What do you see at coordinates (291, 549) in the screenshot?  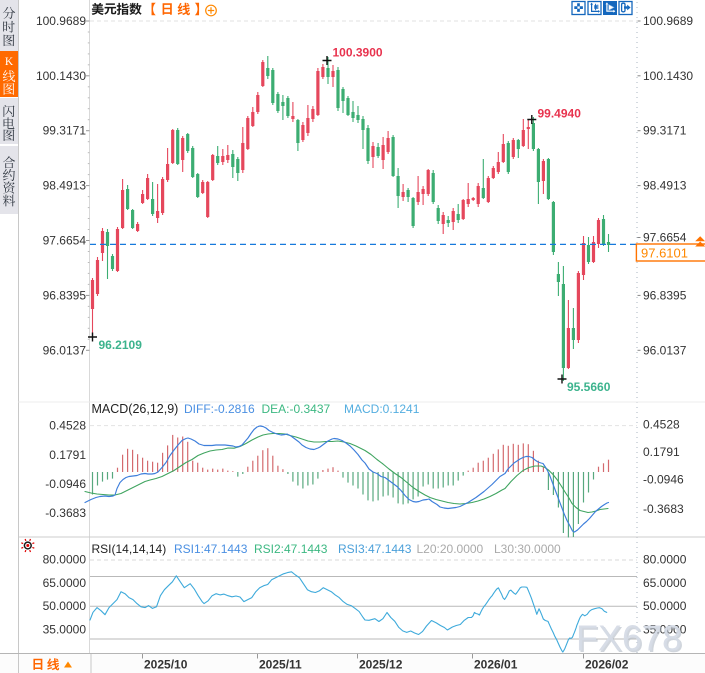 I see `svg-text: RSI2:47.1443` at bounding box center [291, 549].